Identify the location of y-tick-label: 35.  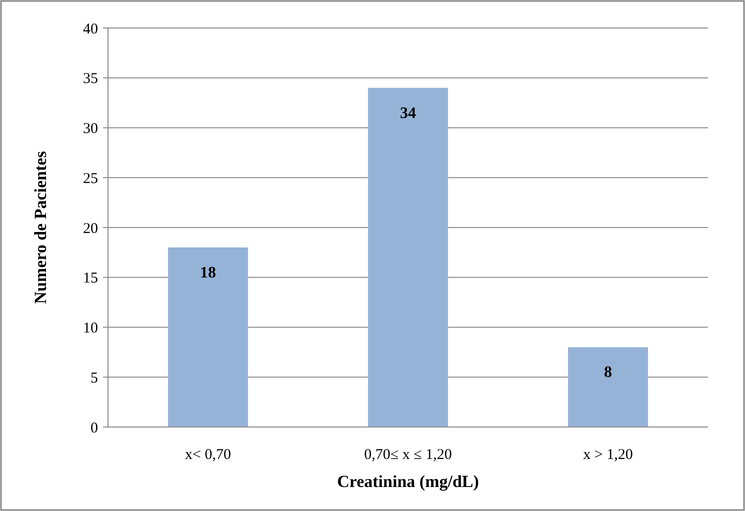
(90, 79).